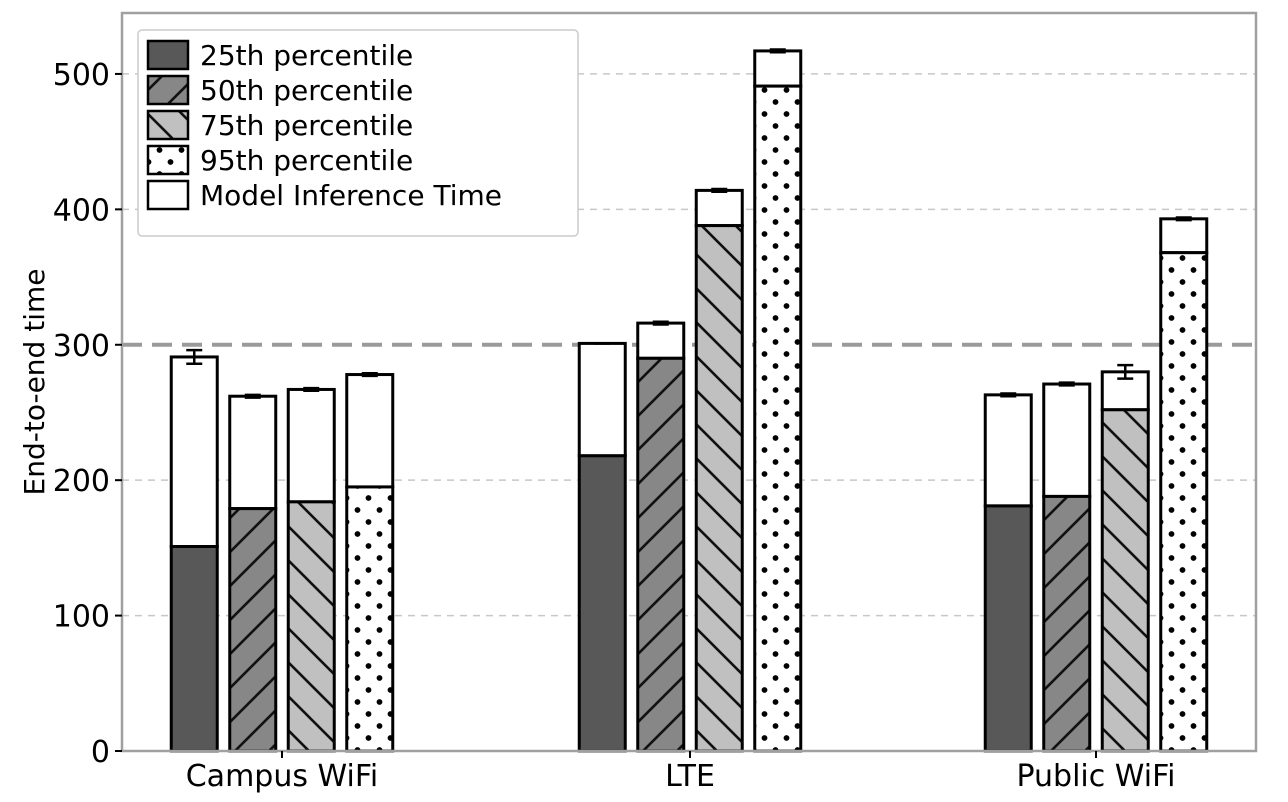  Describe the element at coordinates (690, 776) in the screenshot. I see `x-tick-label-1: LTE` at that location.